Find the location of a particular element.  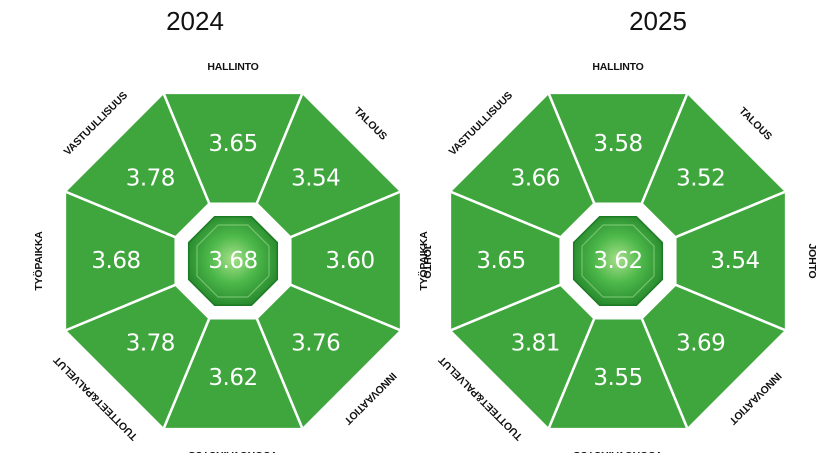

value-johto: 3.60 is located at coordinates (349, 261).